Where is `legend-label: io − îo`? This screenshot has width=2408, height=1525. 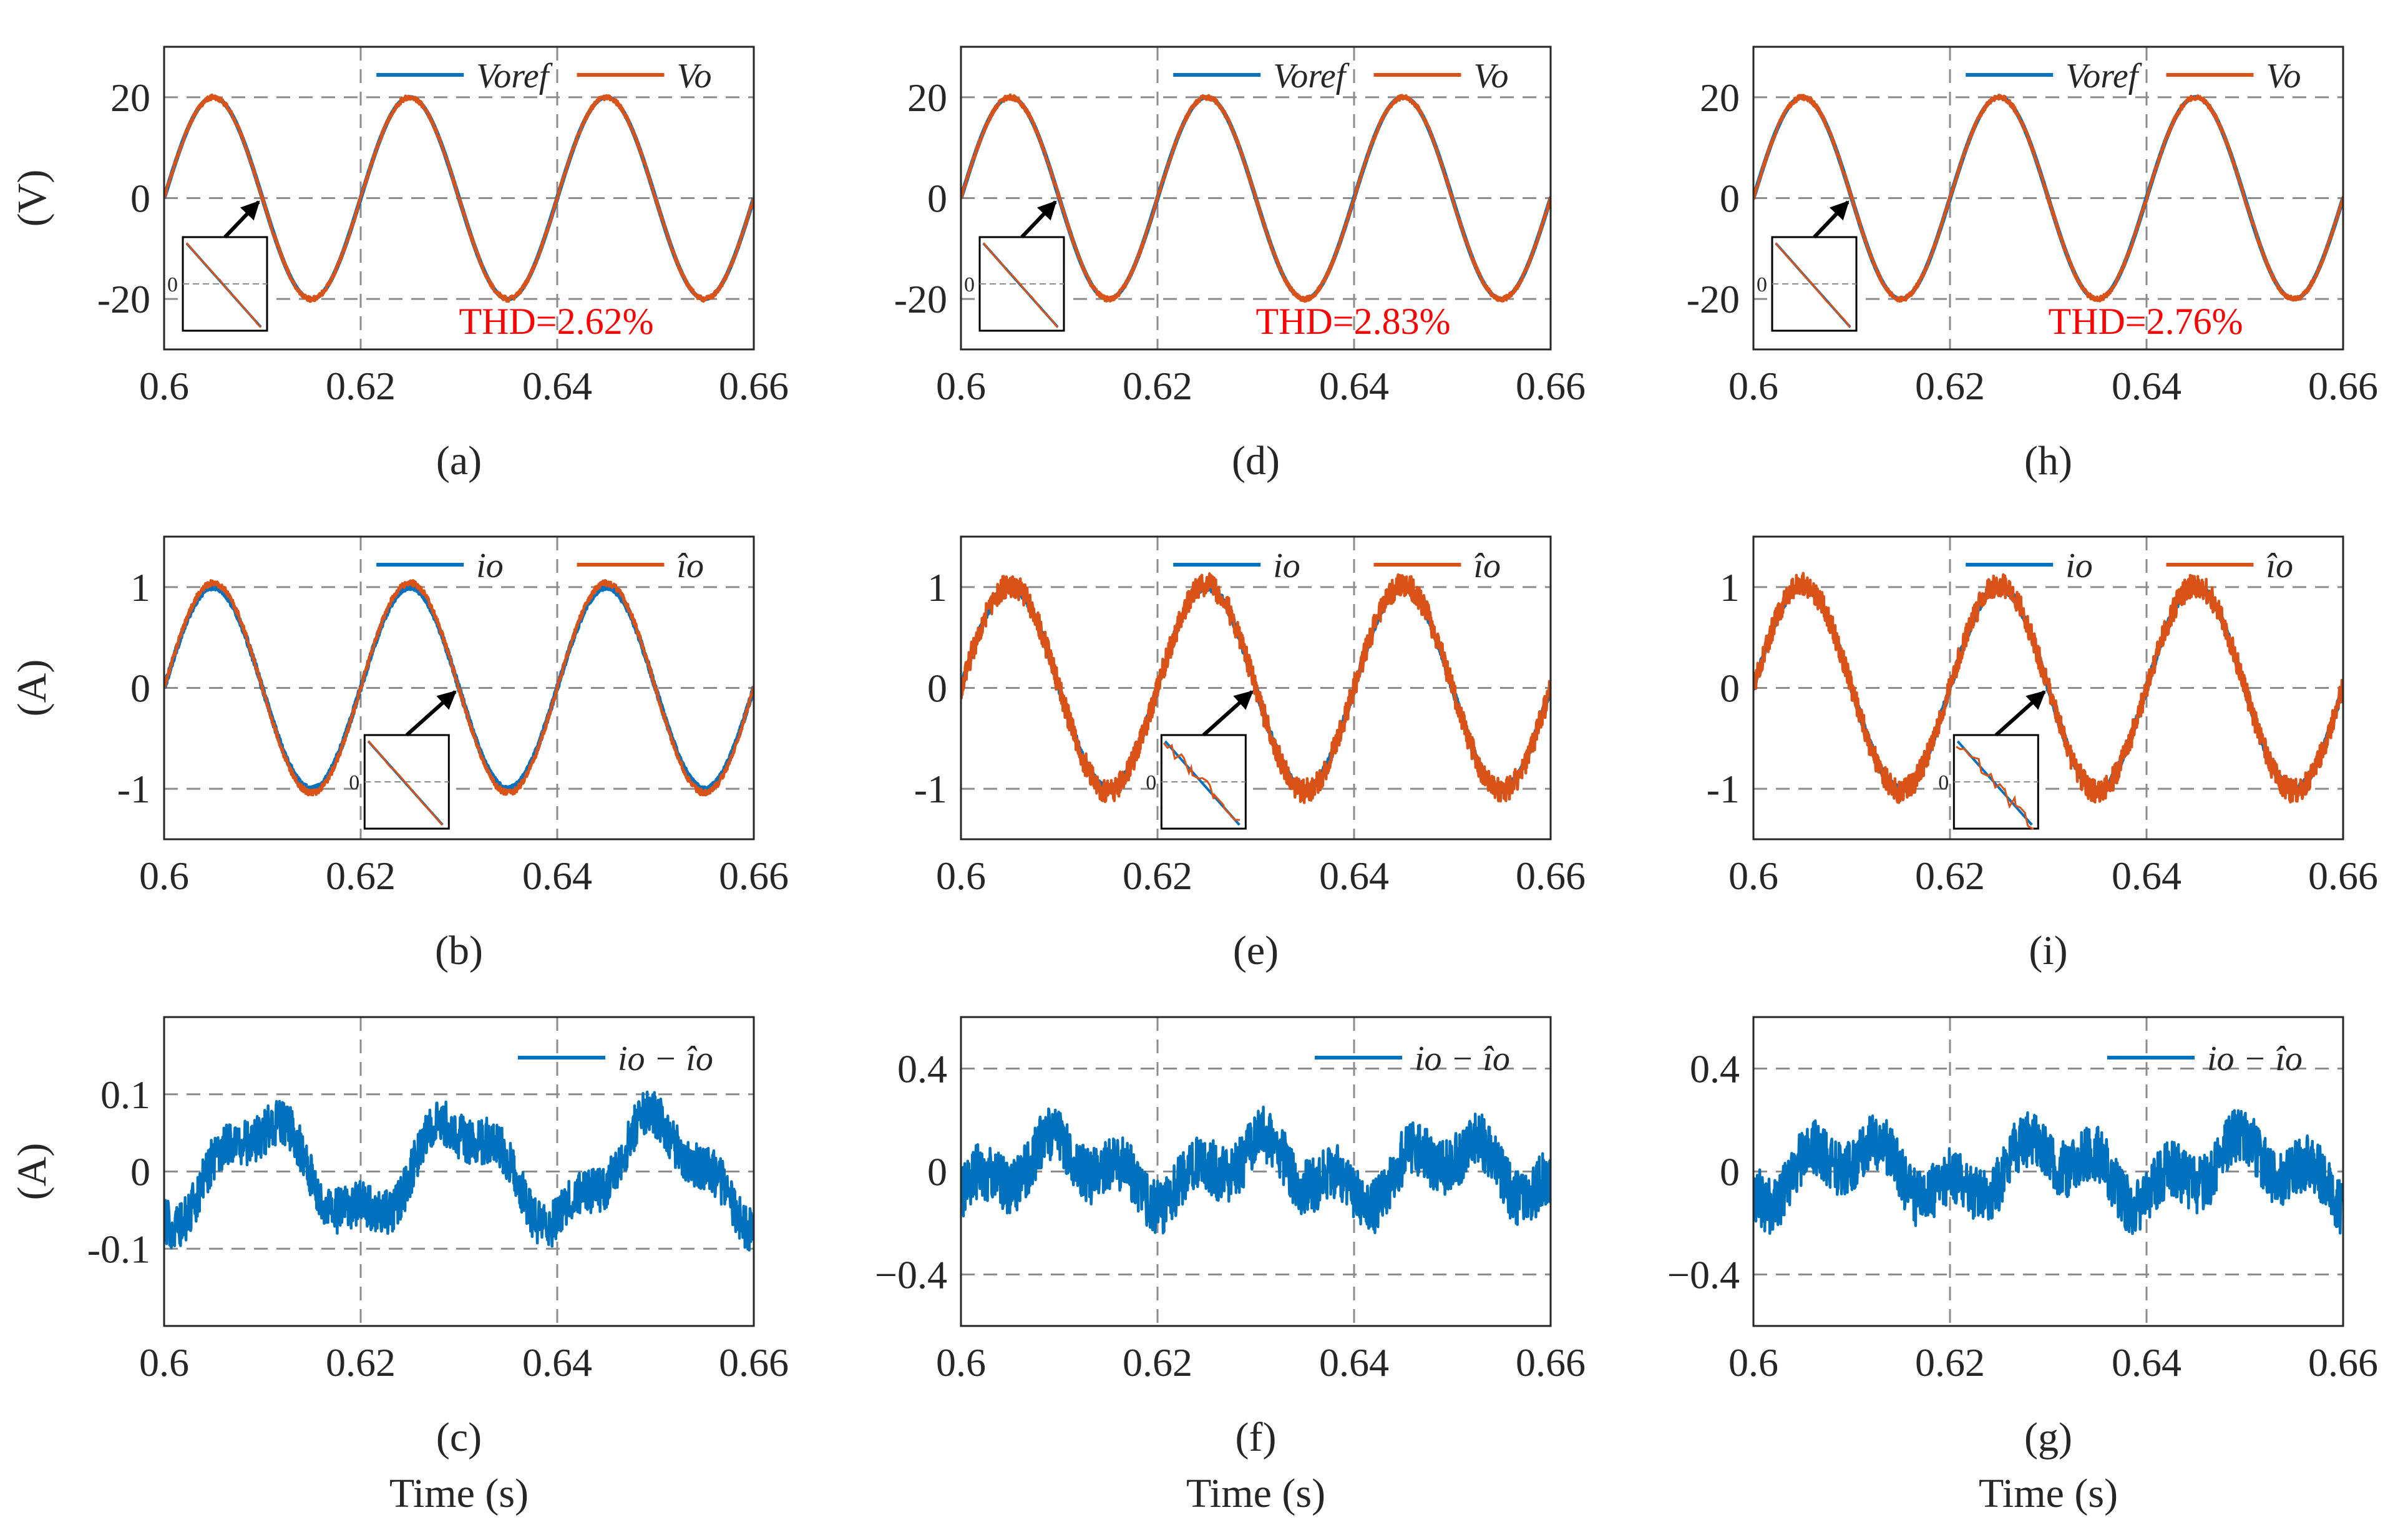 legend-label: io − îo is located at coordinates (2255, 1059).